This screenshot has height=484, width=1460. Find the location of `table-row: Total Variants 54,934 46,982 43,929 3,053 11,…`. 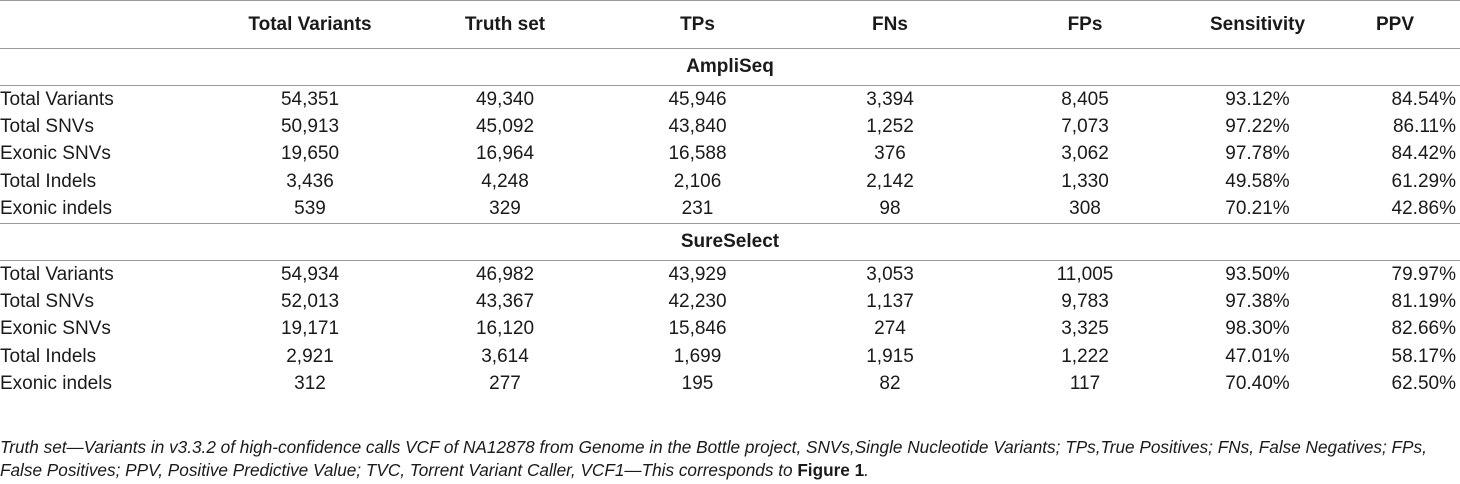

table-row: Total Variants 54,934 46,982 43,929 3,053 11,… is located at coordinates (730, 274).